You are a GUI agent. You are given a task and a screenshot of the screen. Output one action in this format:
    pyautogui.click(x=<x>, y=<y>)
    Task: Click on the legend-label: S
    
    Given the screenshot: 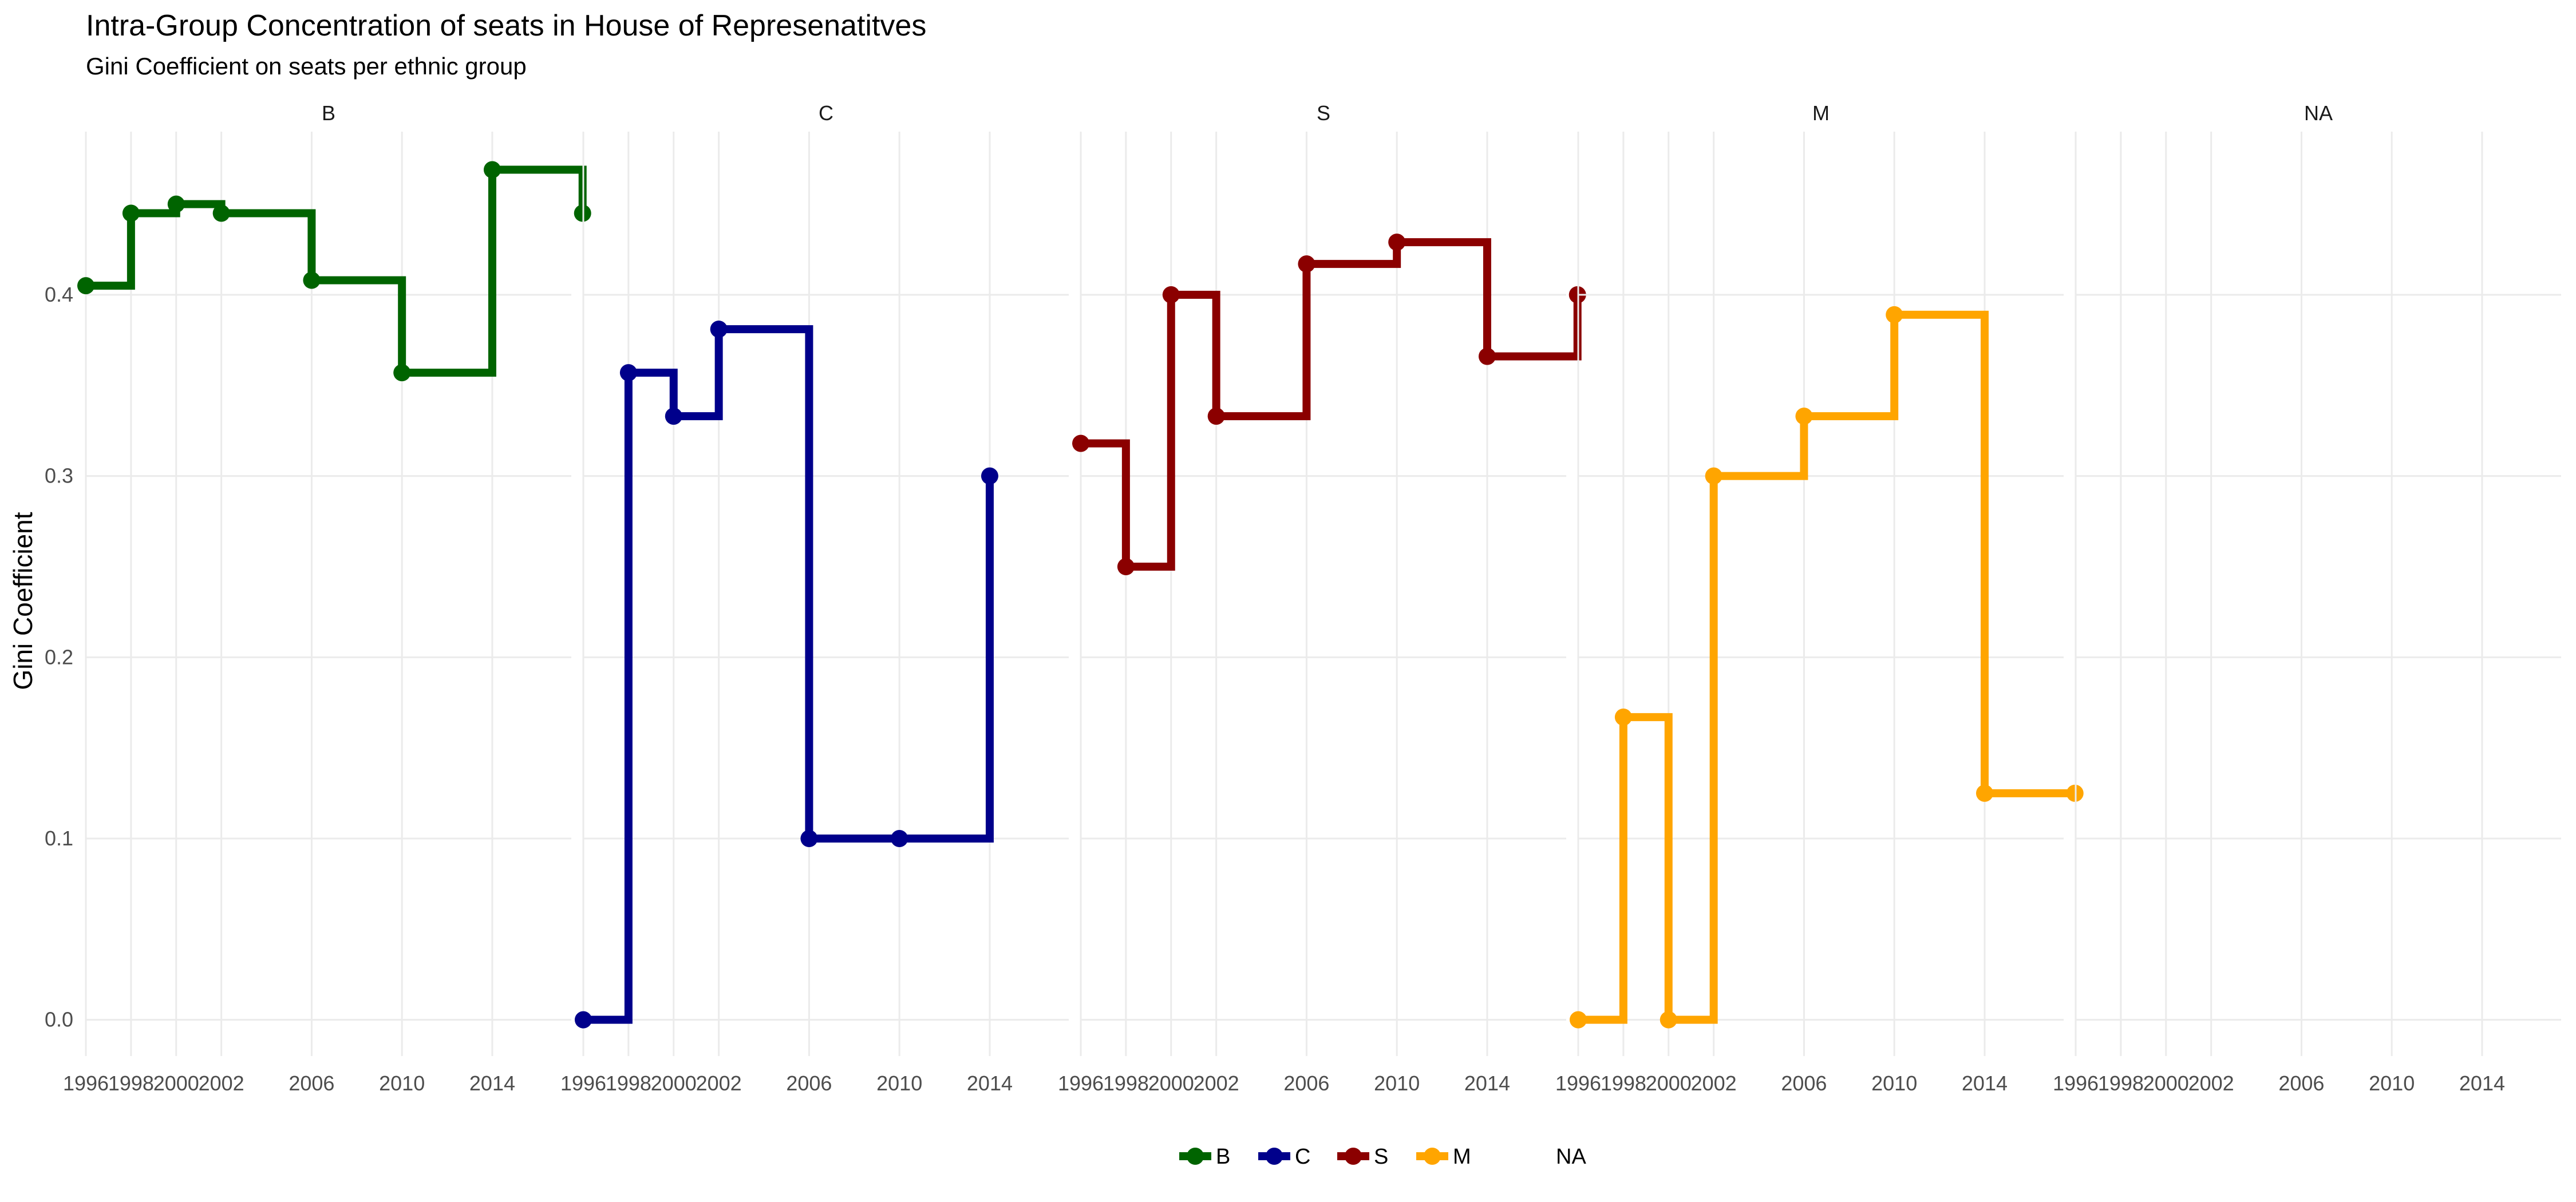 What is the action you would take?
    pyautogui.click(x=1381, y=1157)
    